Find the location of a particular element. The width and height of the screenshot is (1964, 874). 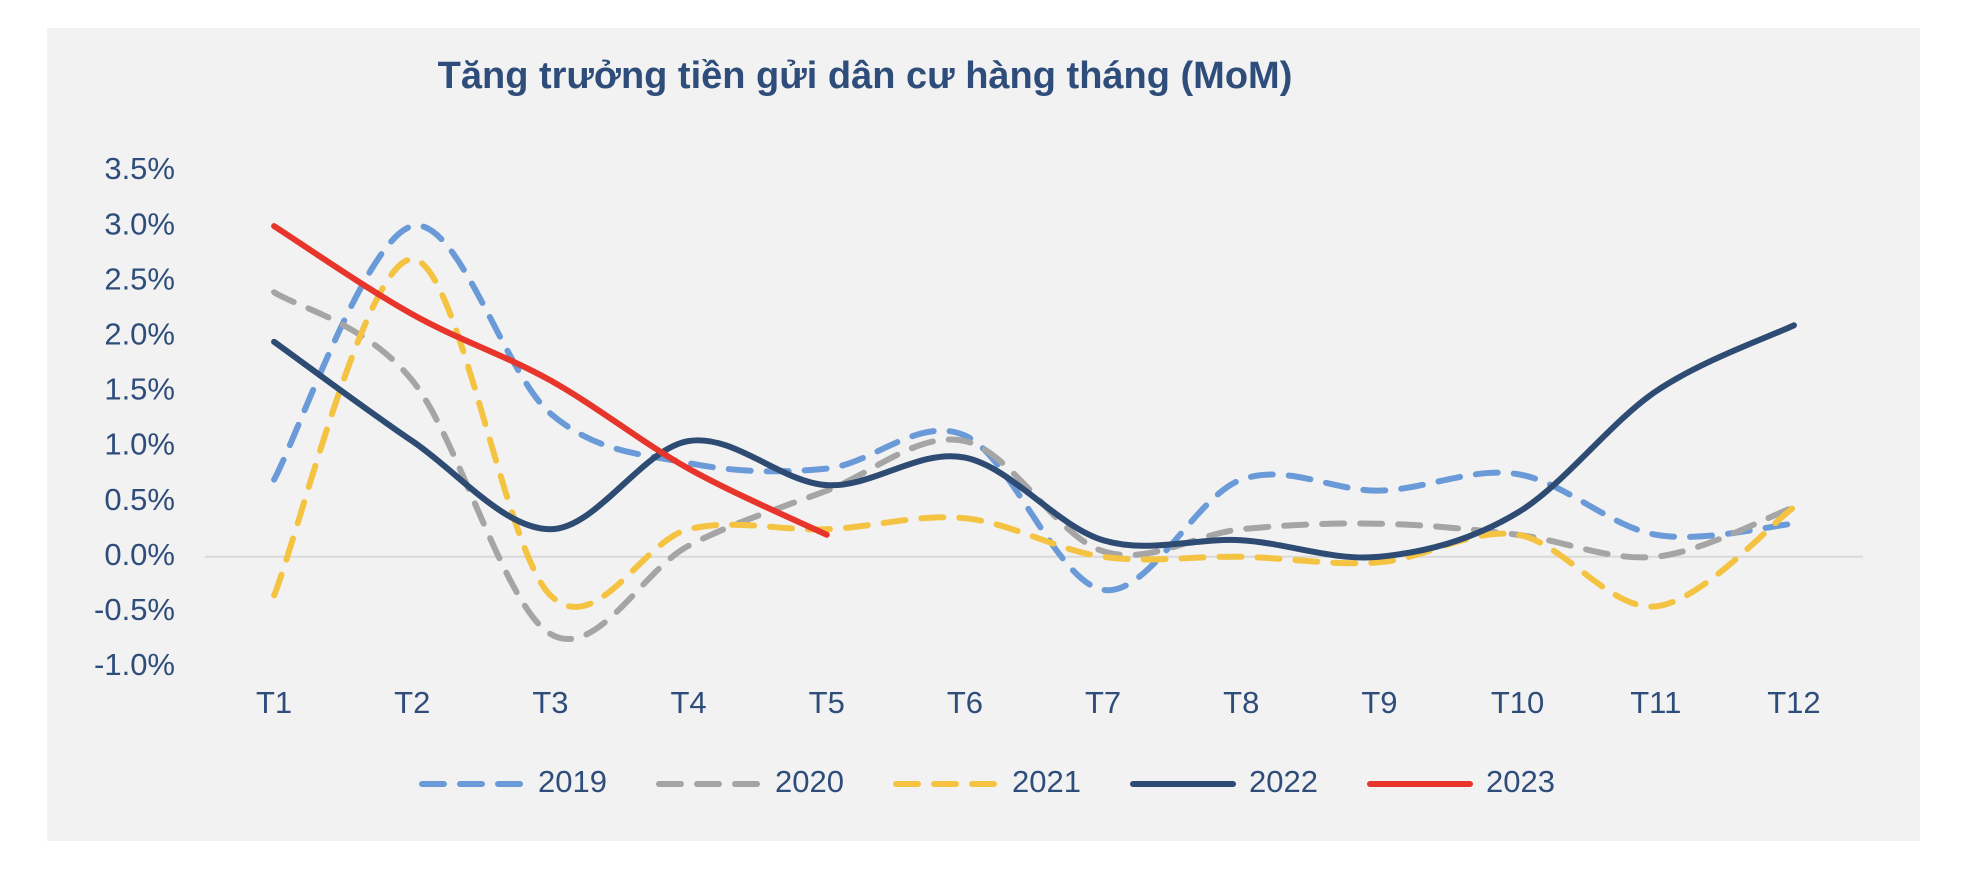

x-tick-label: T6 is located at coordinates (965, 702).